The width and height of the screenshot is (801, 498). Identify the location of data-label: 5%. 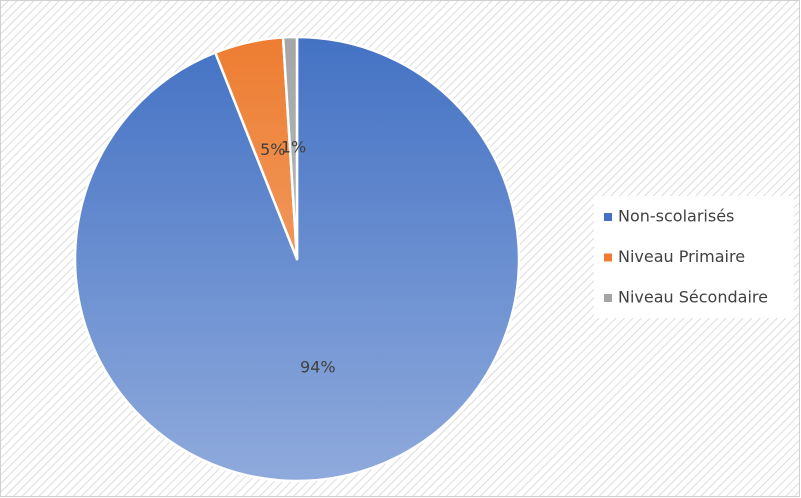
(272, 149).